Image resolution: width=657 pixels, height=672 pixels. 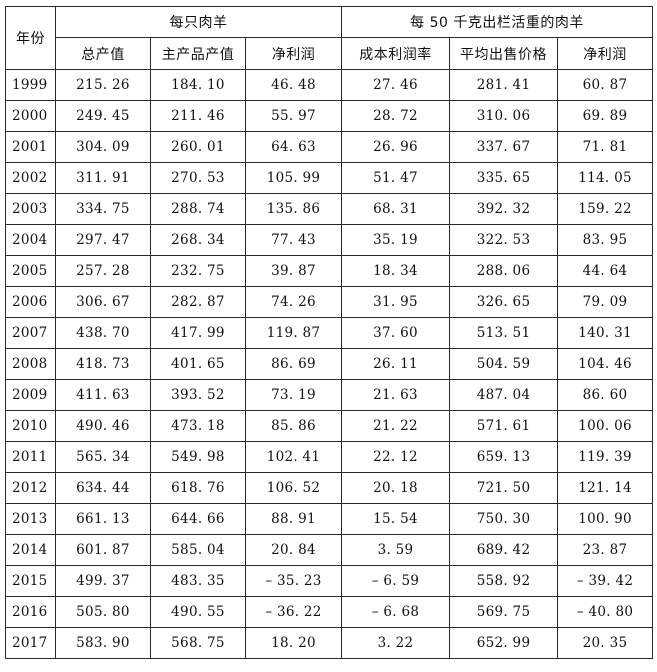 I want to click on value-cell: 499. 37, so click(x=103, y=581).